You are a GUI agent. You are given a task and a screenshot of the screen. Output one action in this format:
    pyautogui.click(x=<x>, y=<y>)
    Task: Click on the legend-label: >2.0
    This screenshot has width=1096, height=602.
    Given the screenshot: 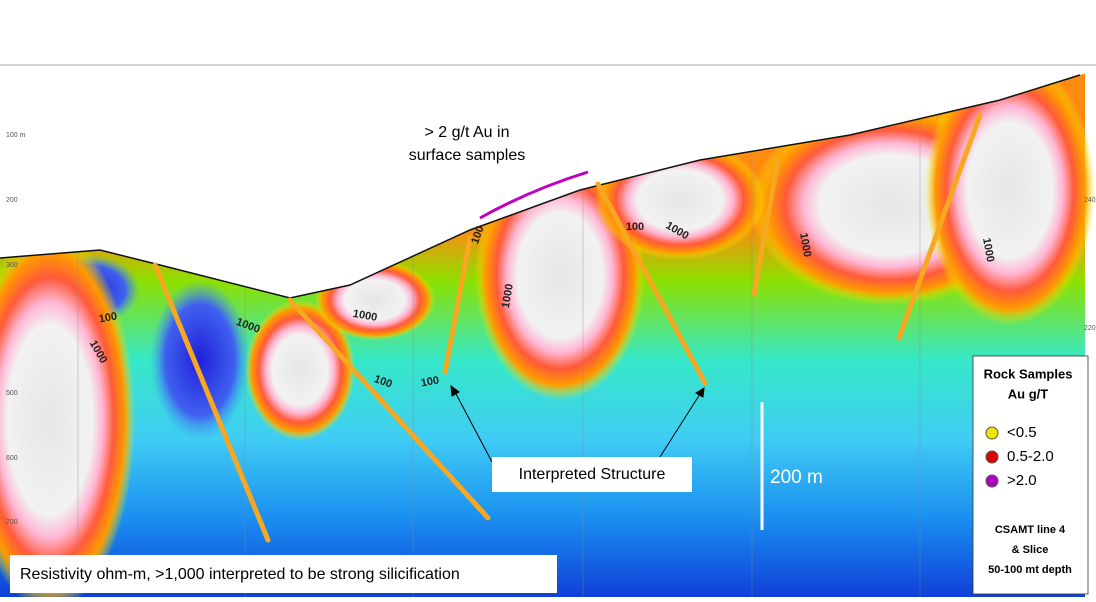 What is the action you would take?
    pyautogui.click(x=1022, y=480)
    